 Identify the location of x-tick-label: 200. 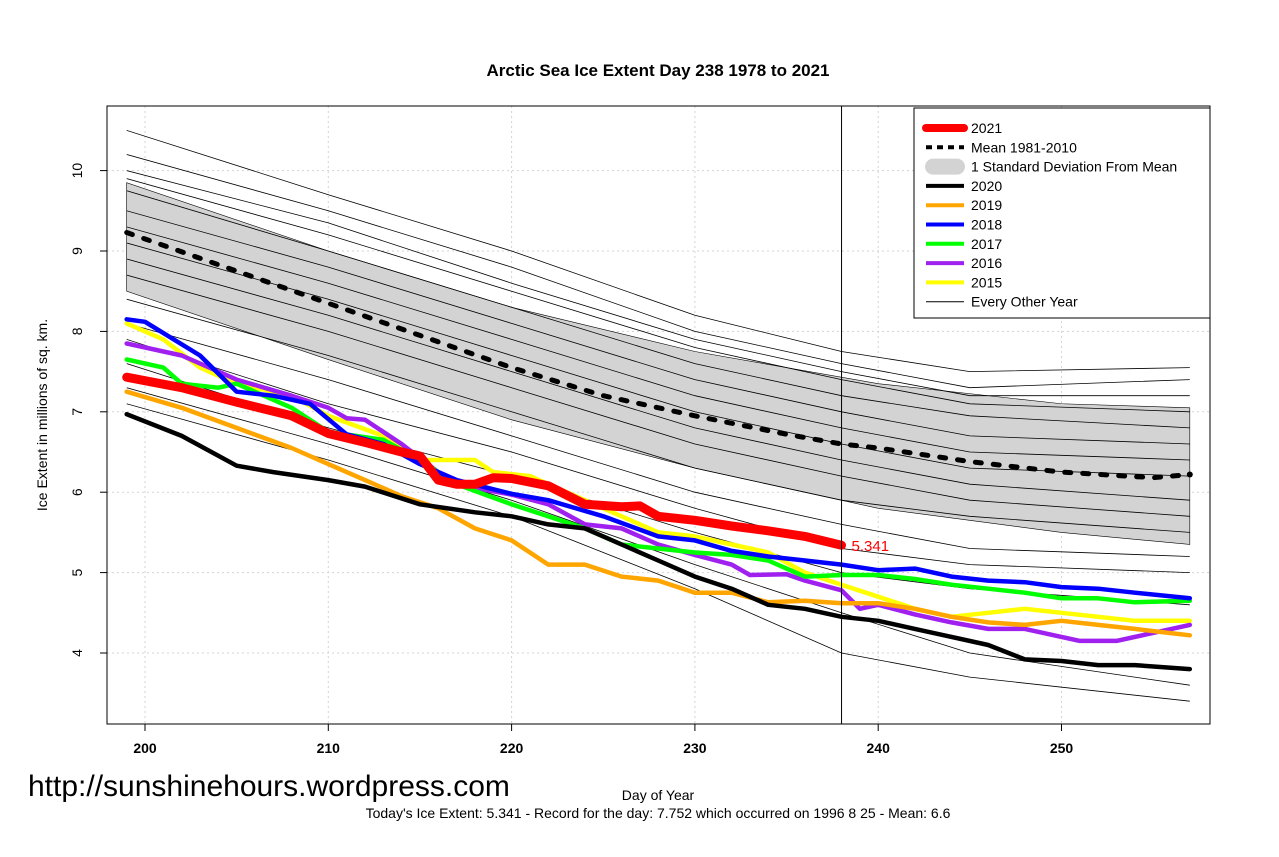
(145, 748).